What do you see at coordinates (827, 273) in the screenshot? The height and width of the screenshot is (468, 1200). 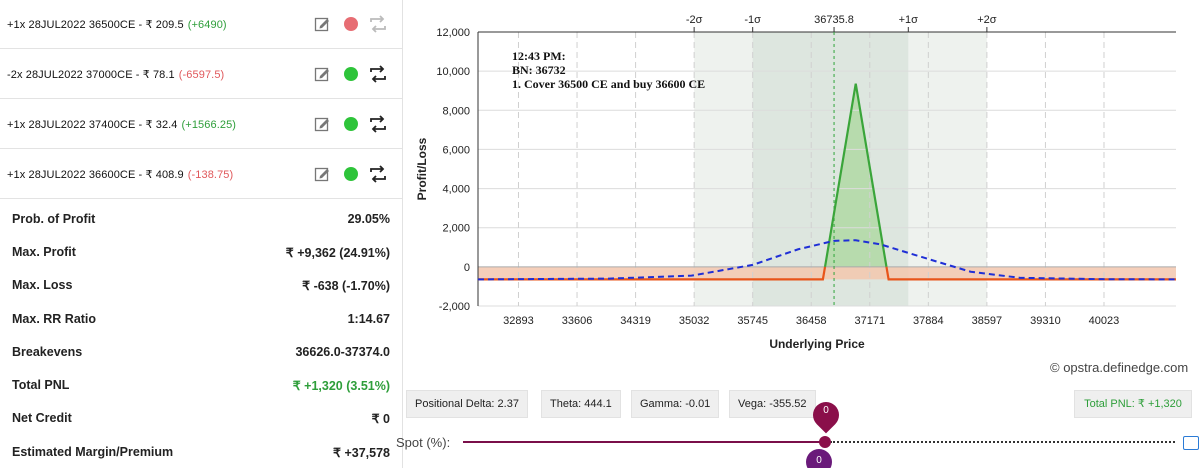 I see `loss-area` at bounding box center [827, 273].